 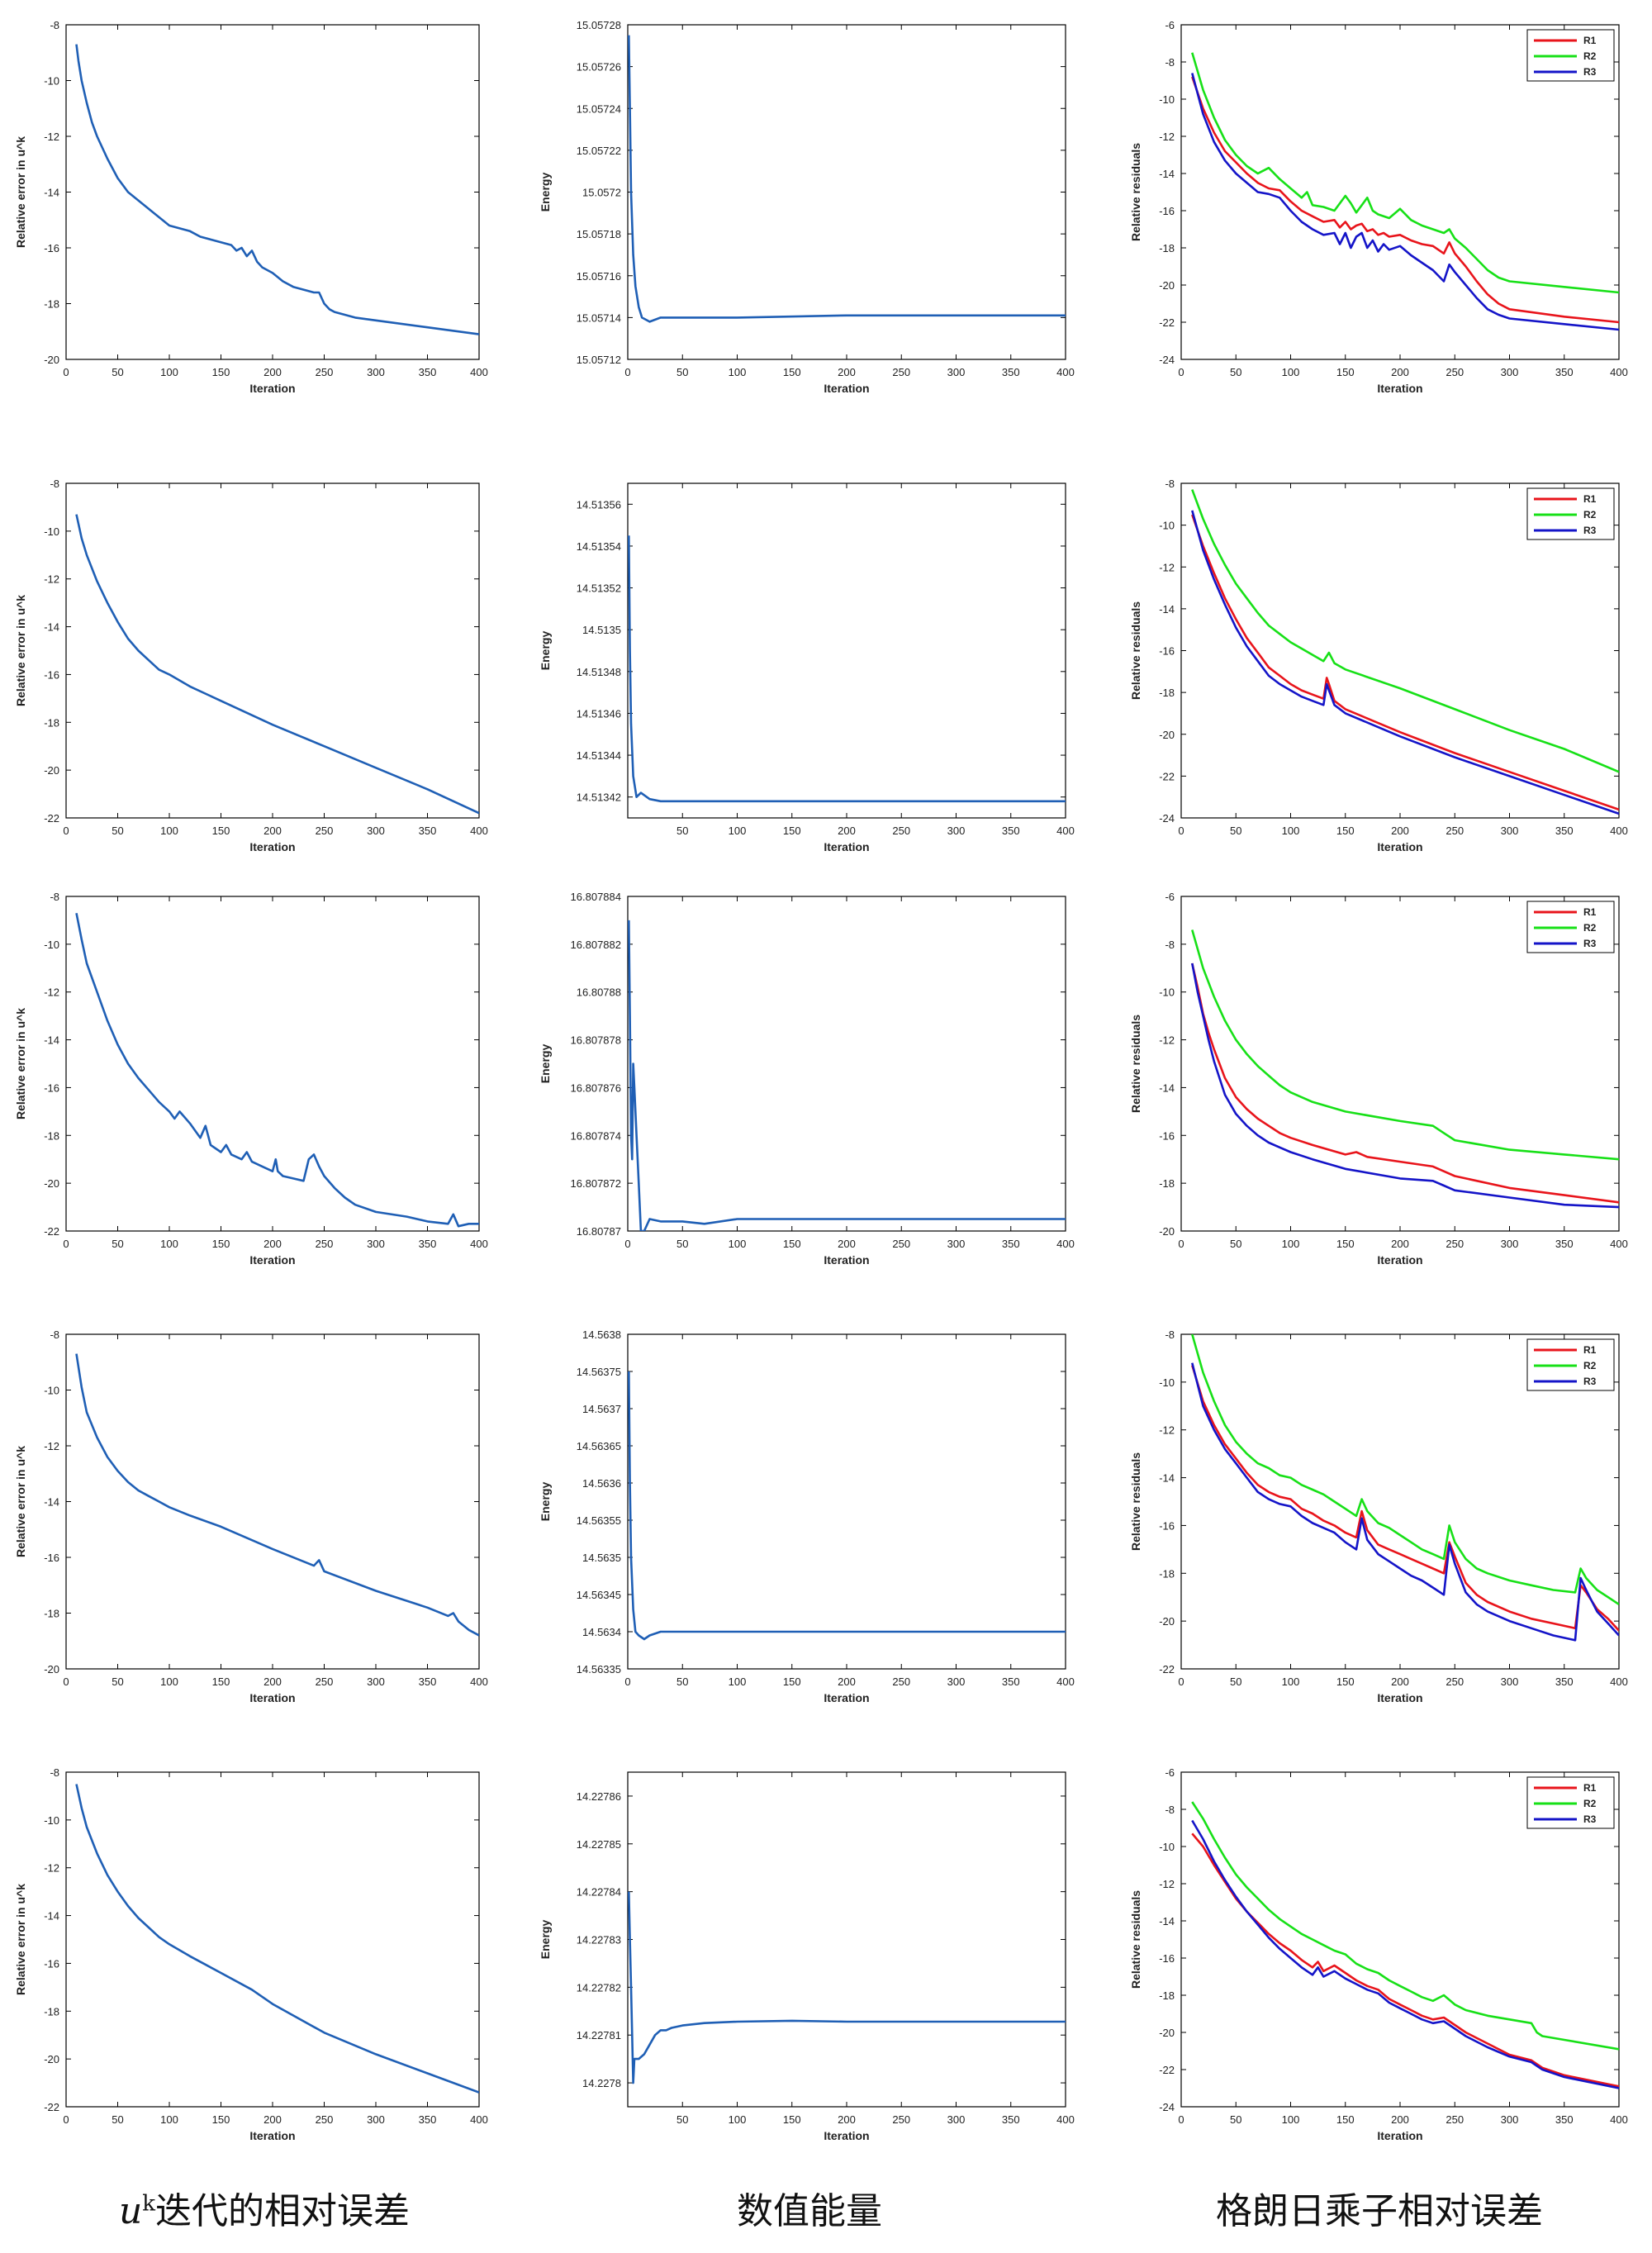 I want to click on y-tick-label: 15.05724, so click(x=599, y=108).